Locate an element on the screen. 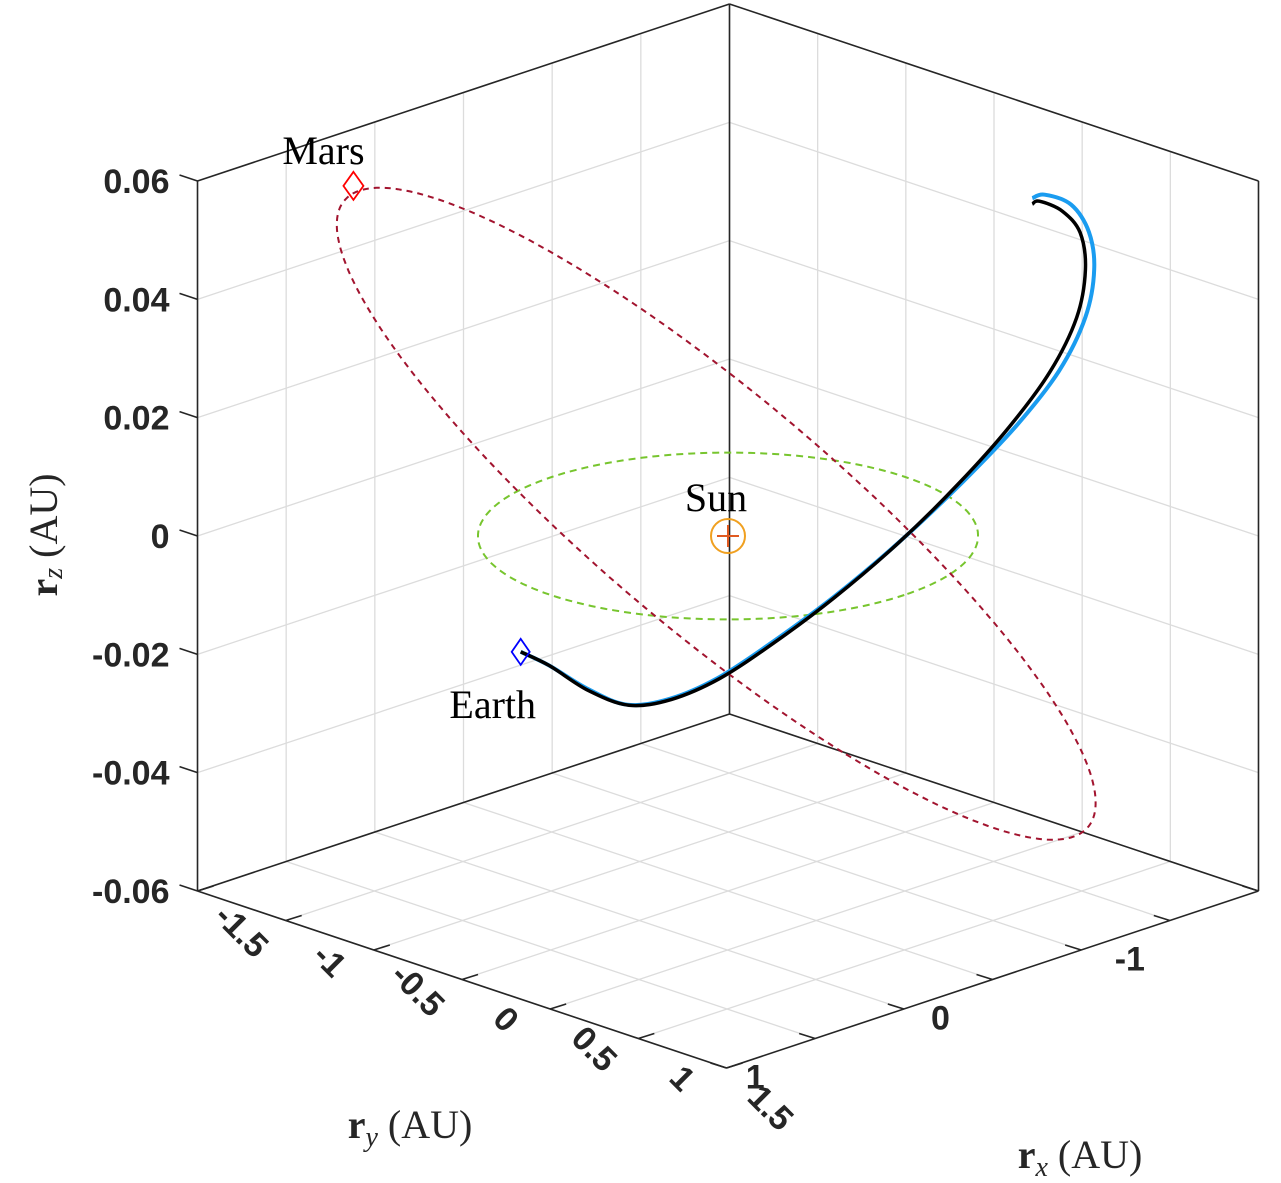  y-axis-label-sub: y is located at coordinates (370, 1137).